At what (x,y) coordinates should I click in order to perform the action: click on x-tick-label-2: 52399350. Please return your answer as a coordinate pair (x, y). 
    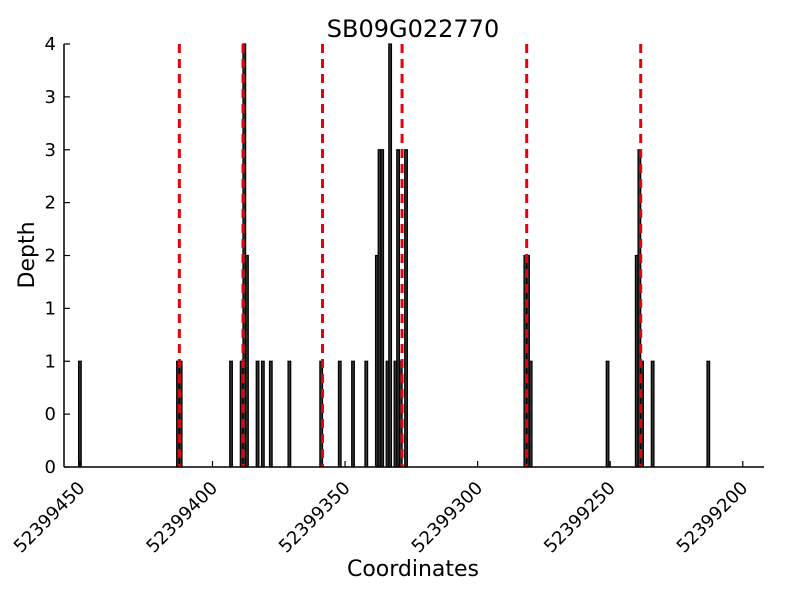
    Looking at the image, I should click on (315, 518).